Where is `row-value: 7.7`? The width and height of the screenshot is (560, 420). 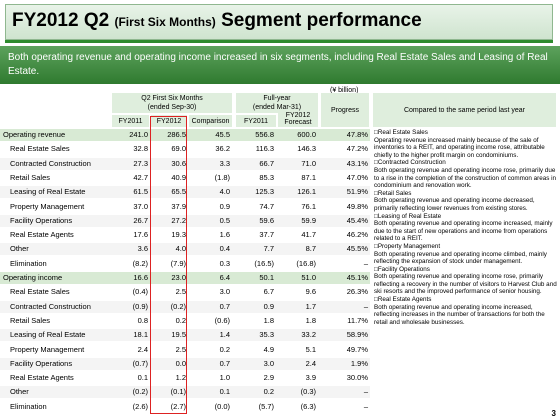
row-value: 7.7 is located at coordinates (268, 249).